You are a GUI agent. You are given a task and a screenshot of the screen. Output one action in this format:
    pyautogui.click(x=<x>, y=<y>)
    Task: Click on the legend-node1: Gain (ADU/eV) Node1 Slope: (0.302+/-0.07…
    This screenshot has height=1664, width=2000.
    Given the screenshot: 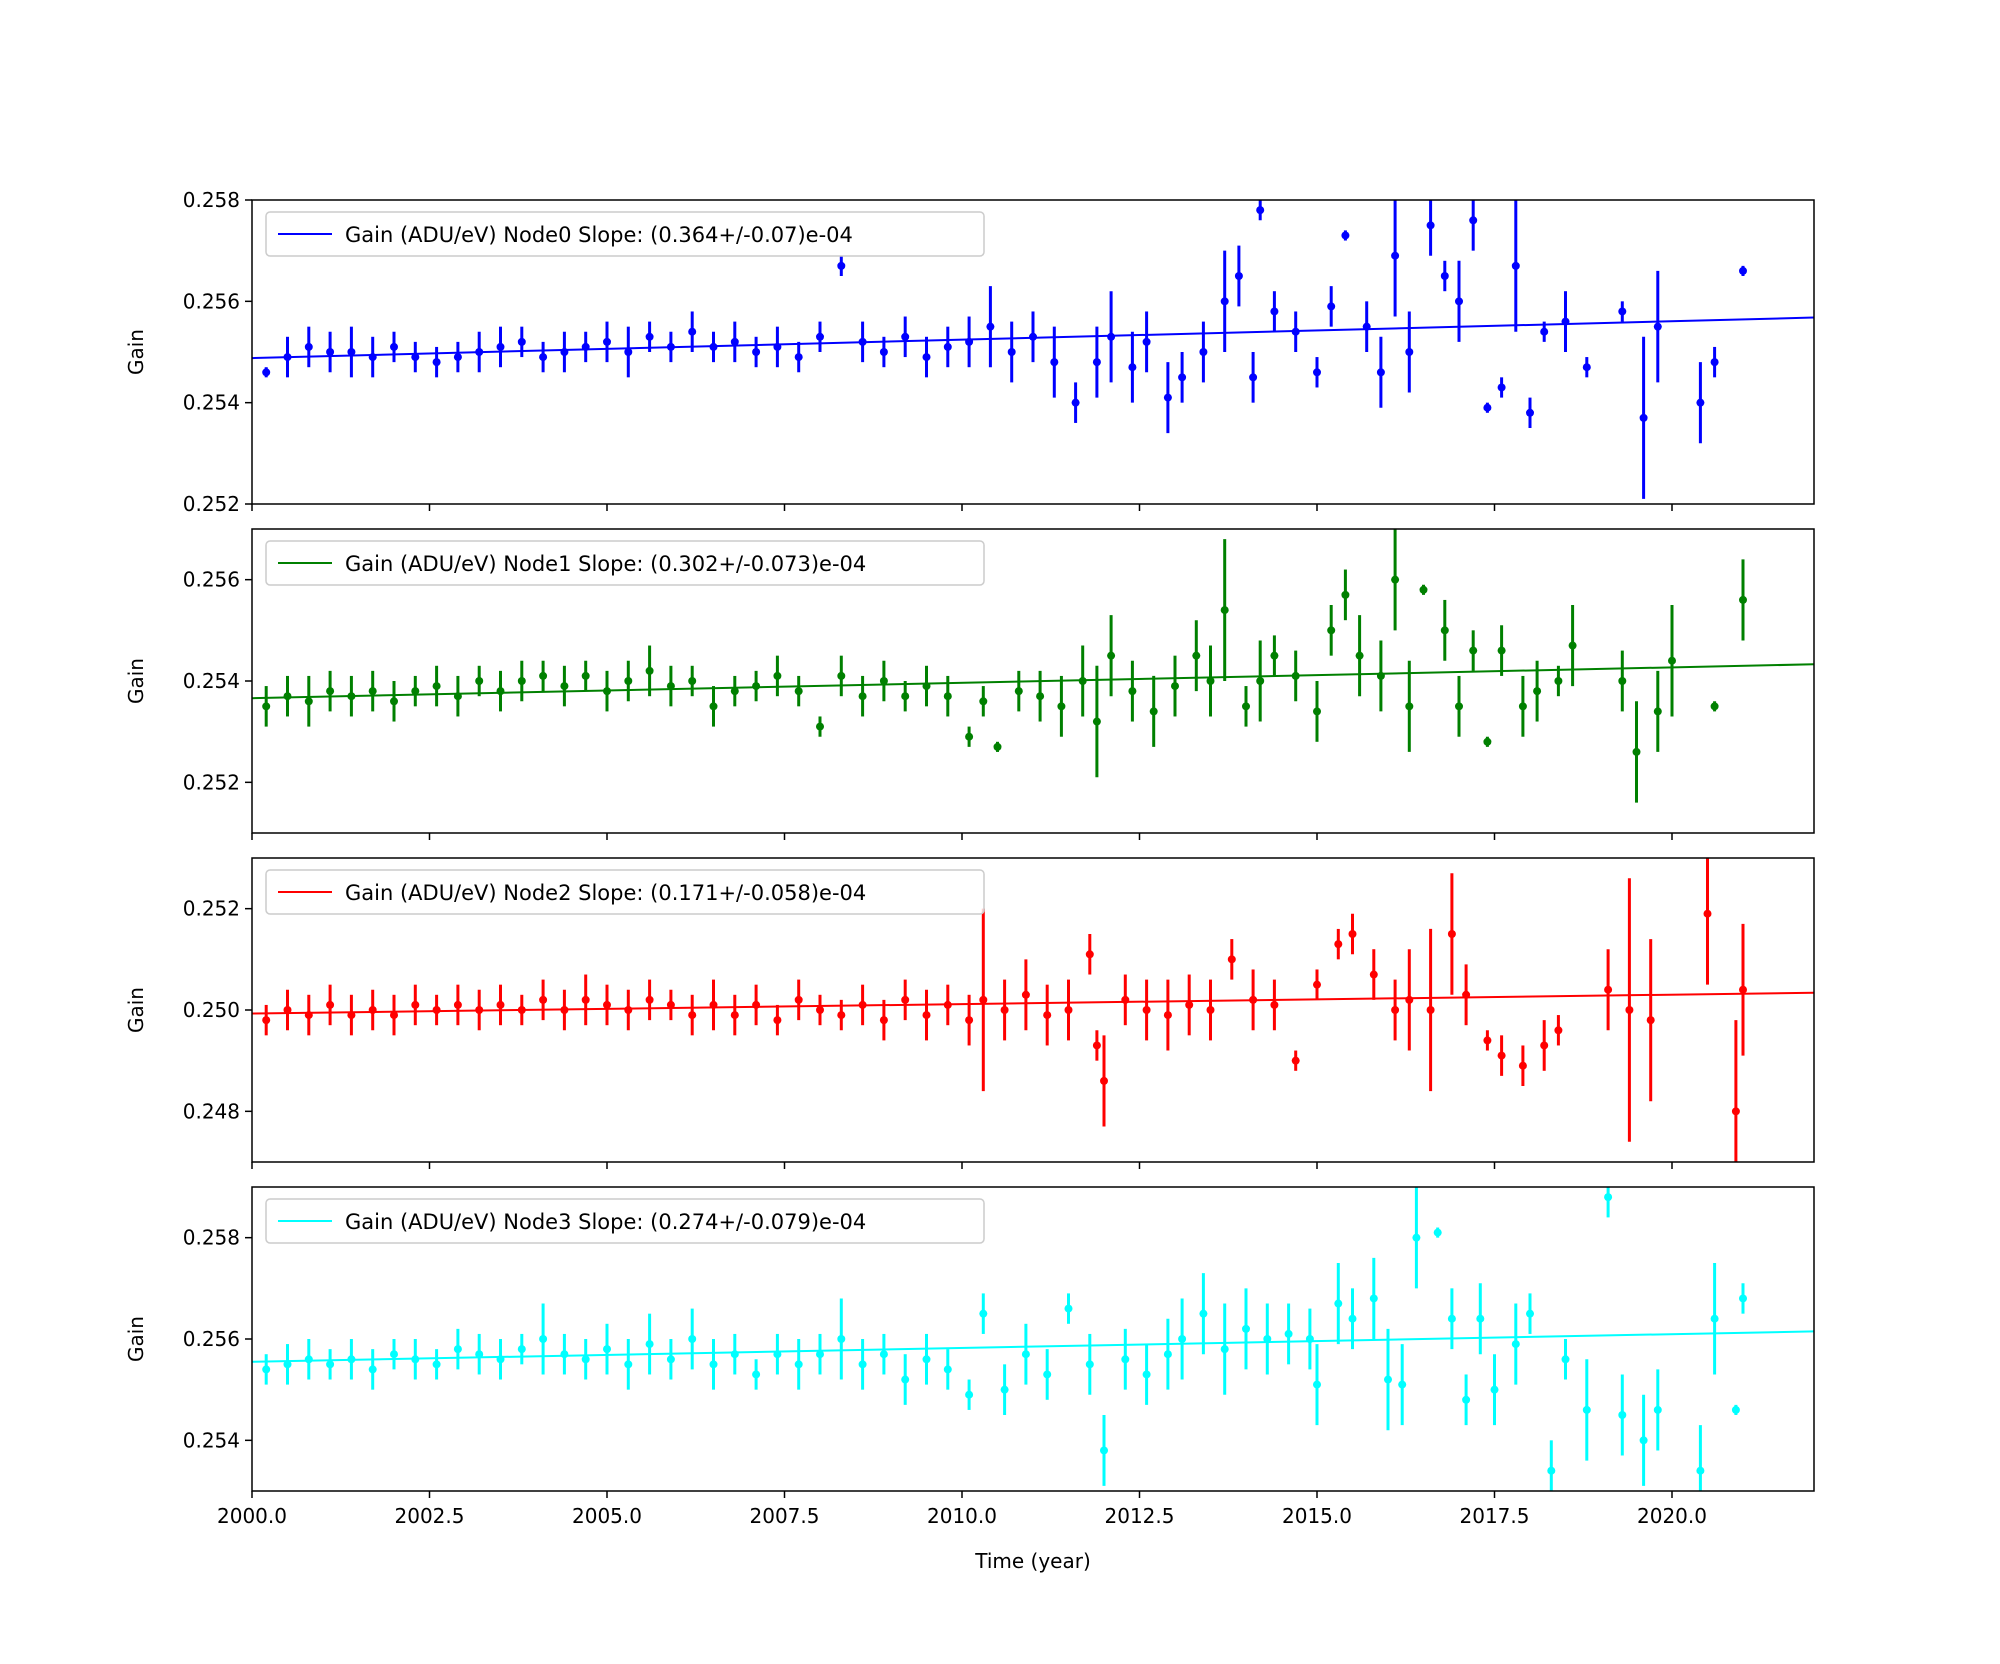 What is the action you would take?
    pyautogui.click(x=625, y=563)
    